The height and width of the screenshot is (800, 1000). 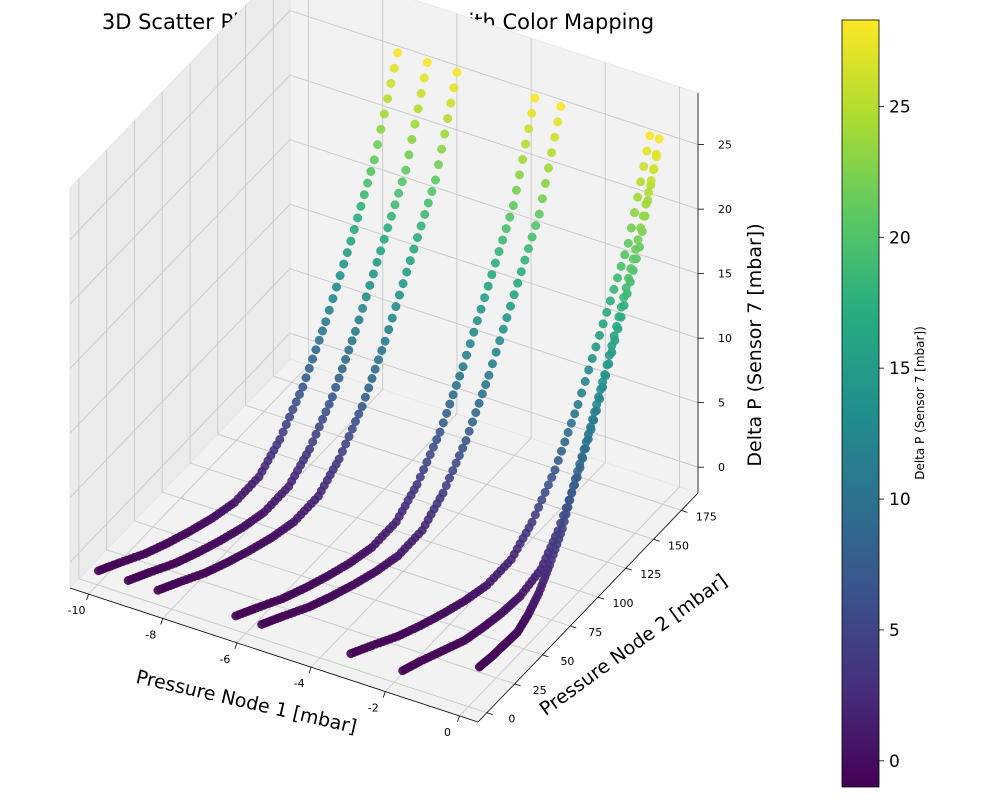 What do you see at coordinates (900, 369) in the screenshot?
I see `colorbar-tick-label: 15` at bounding box center [900, 369].